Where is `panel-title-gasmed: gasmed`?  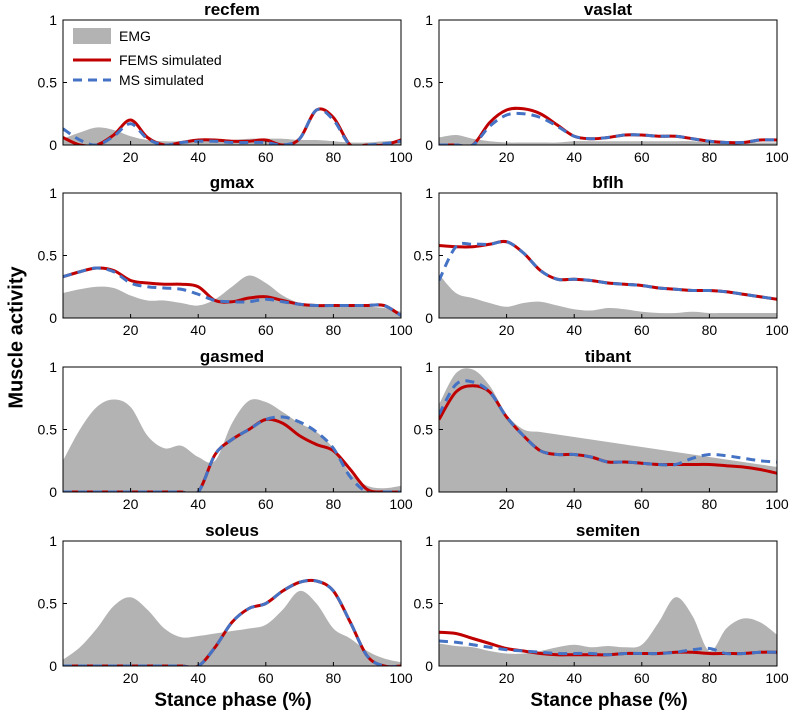
panel-title-gasmed: gasmed is located at coordinates (232, 356).